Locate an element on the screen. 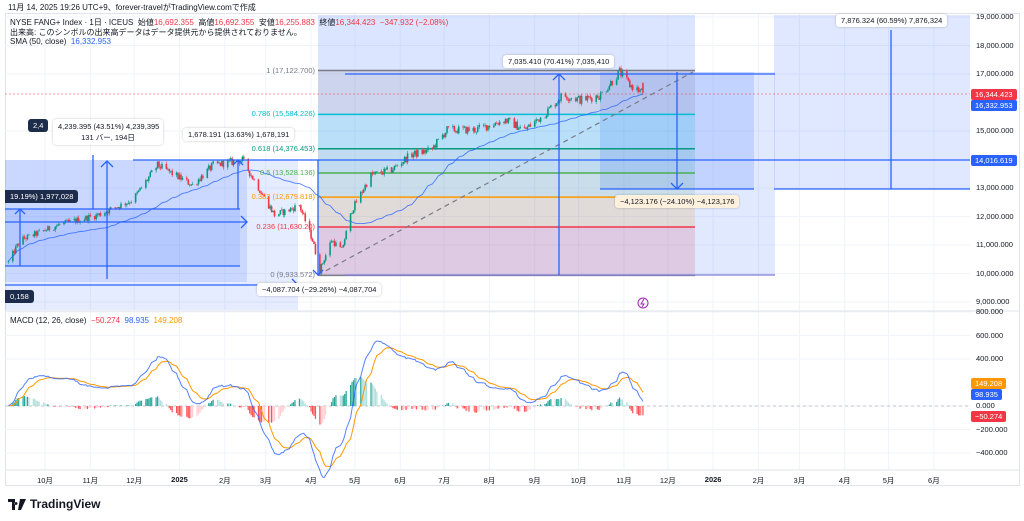 This screenshot has width=1024, height=521. sma-legend: SMA (50, close) 16,332.953 is located at coordinates (60, 41).